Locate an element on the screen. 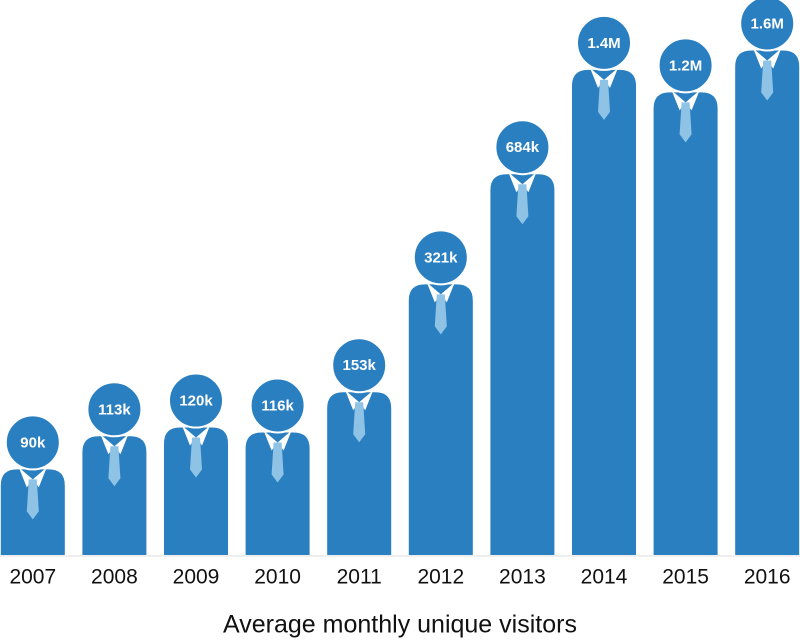  value-label: 684k is located at coordinates (523, 147).